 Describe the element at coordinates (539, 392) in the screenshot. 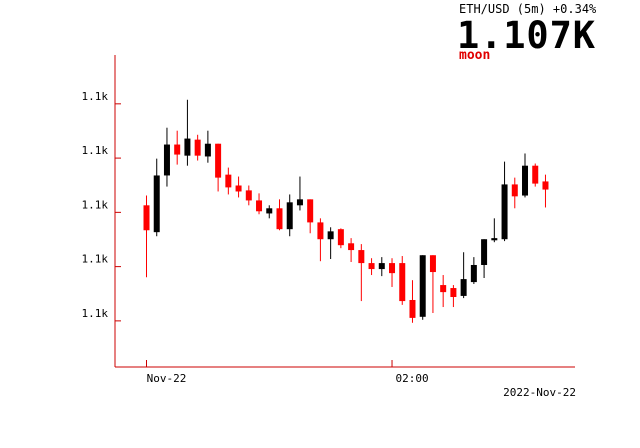

I see `date-label: 2022-Nov-22` at that location.